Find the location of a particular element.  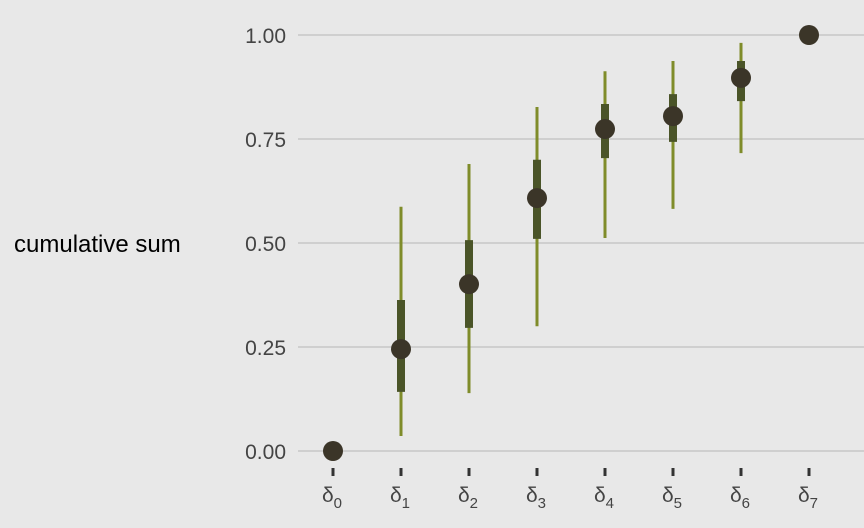

x-tick-label: δ3 is located at coordinates (536, 498).